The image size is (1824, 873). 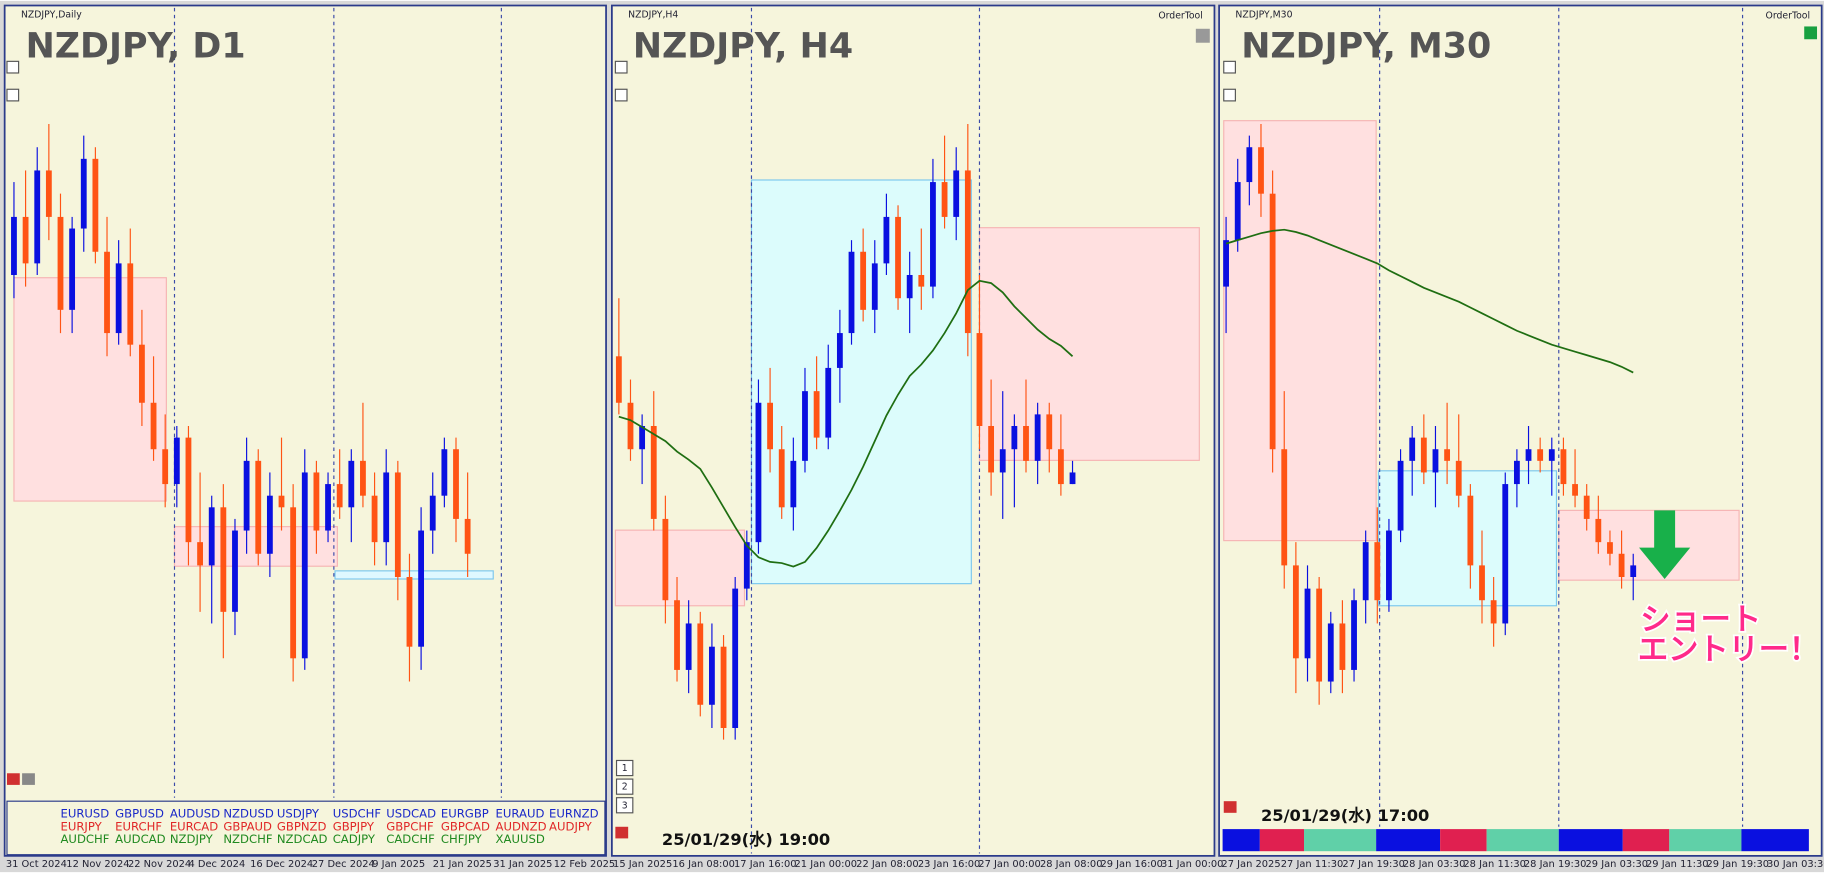 I want to click on x-tick-label: 29 Jan 19:30, so click(x=1738, y=864).